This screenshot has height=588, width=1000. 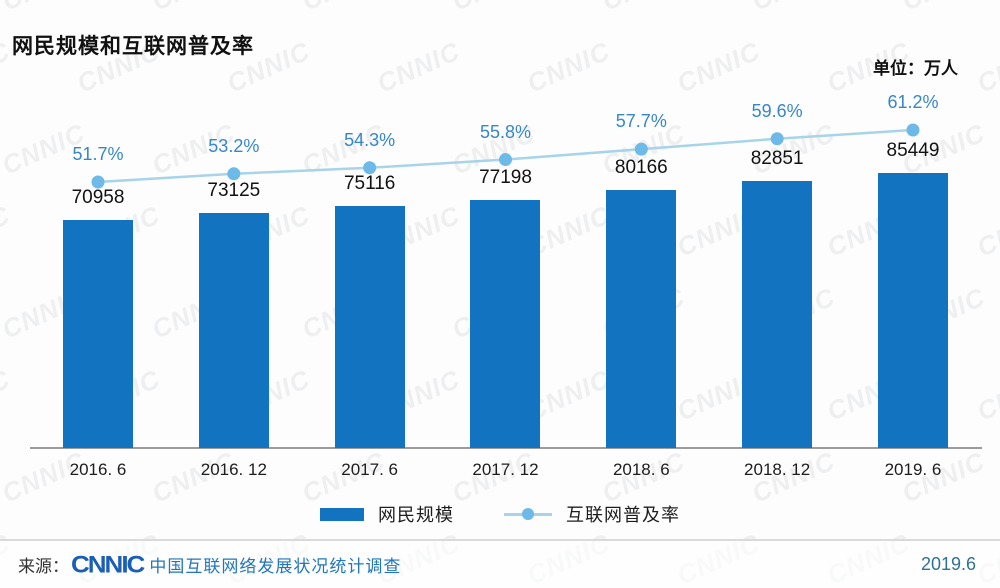 What do you see at coordinates (505, 469) in the screenshot?
I see `x-tick-label: 2017. 12` at bounding box center [505, 469].